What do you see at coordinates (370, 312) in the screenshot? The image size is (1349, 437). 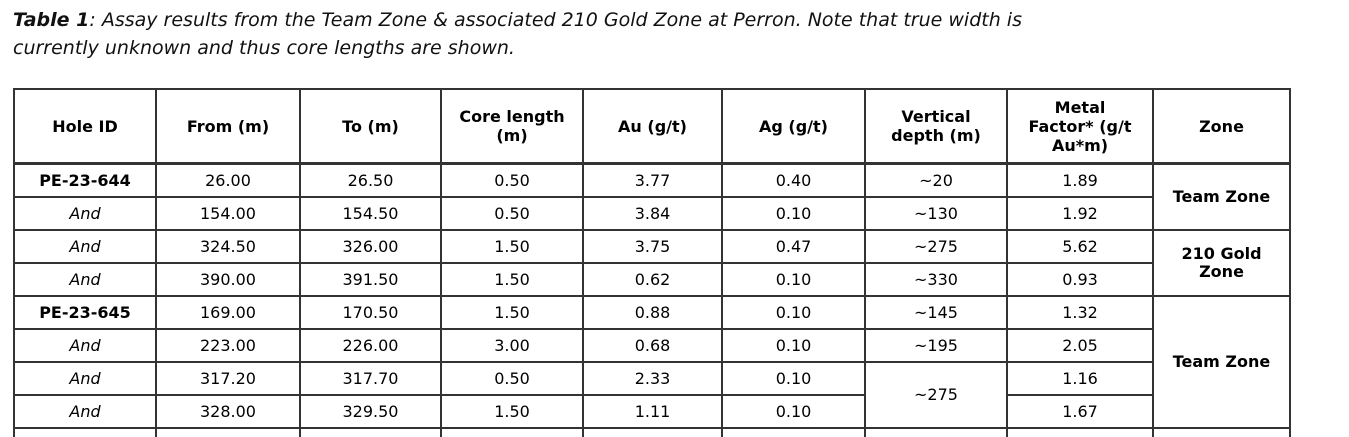 I see `cell-to: 170.50` at bounding box center [370, 312].